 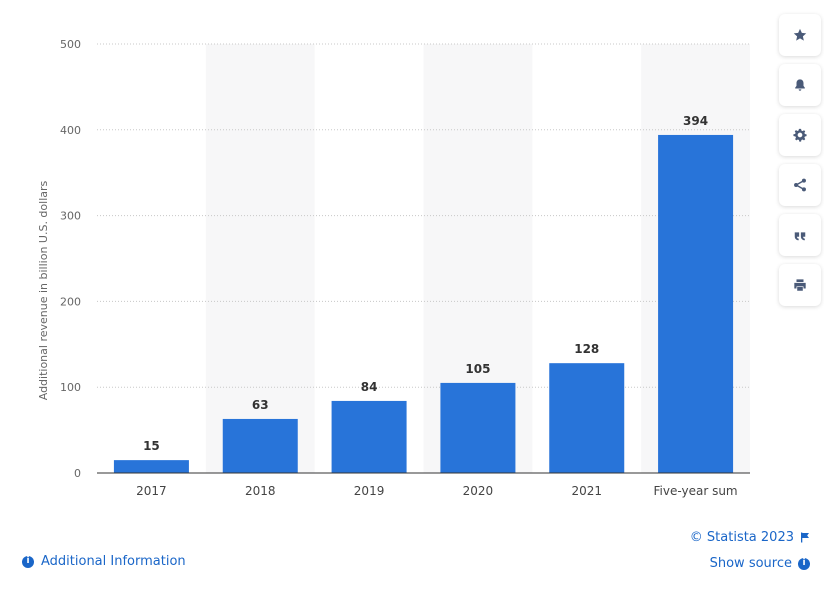 What do you see at coordinates (260, 405) in the screenshot?
I see `data-label: 63` at bounding box center [260, 405].